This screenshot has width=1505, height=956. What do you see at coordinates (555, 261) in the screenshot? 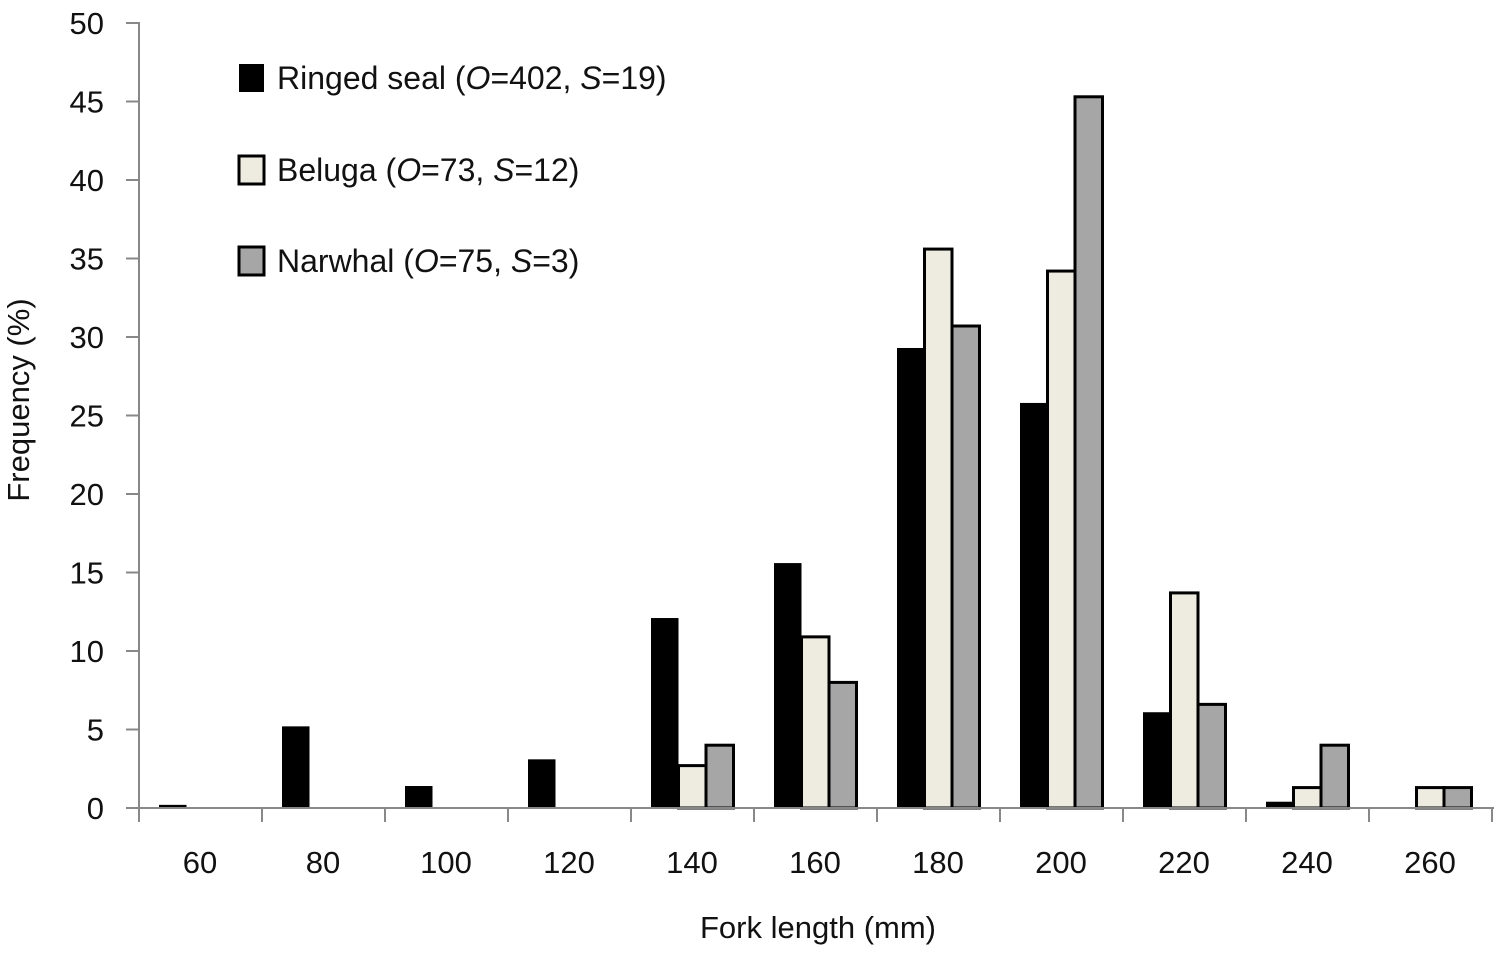
I see `legend-label-part: =3)` at bounding box center [555, 261].